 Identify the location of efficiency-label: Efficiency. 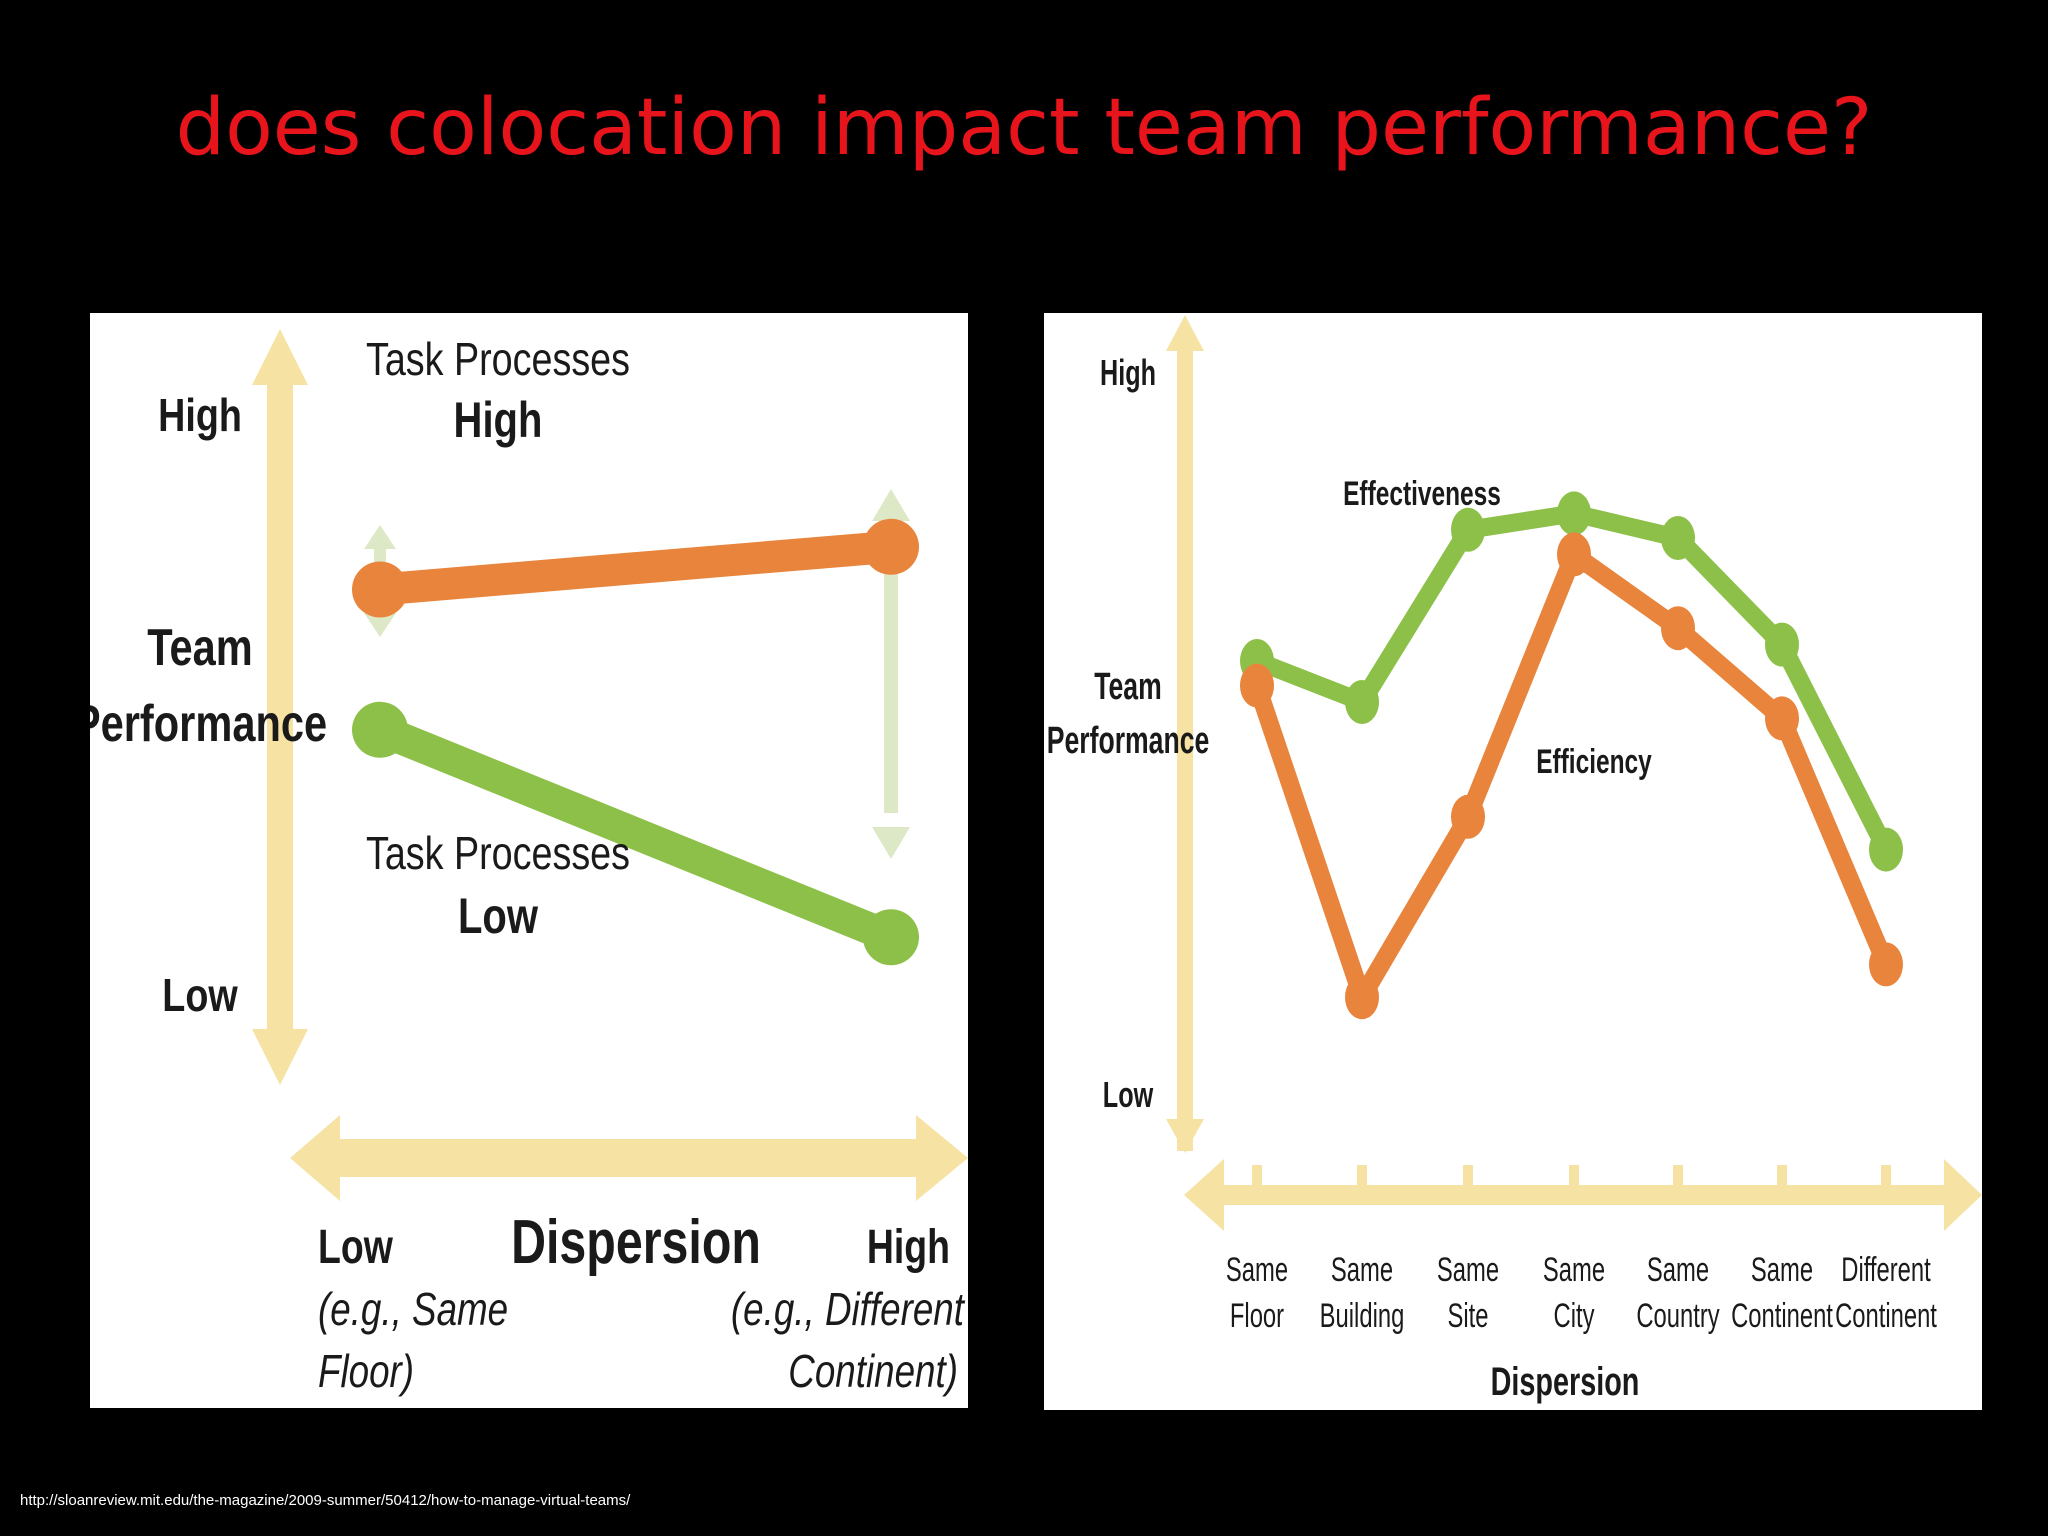
(1594, 762).